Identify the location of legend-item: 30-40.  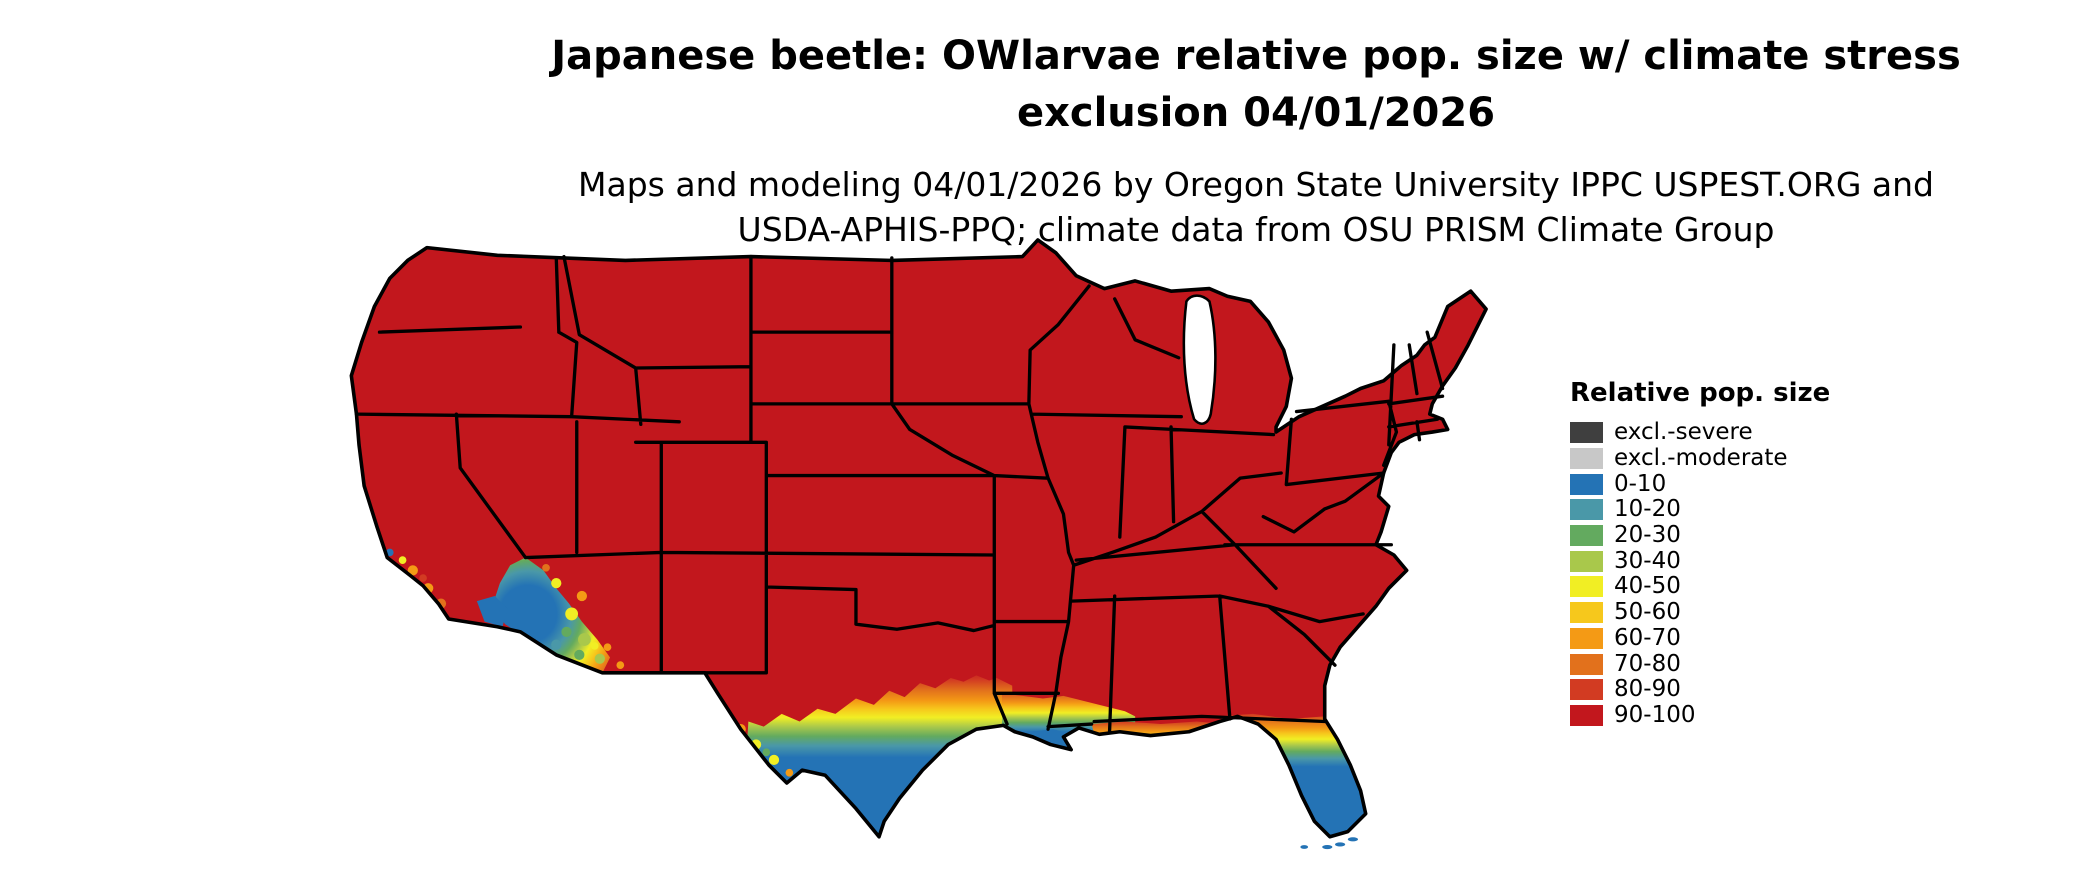
(1700, 561).